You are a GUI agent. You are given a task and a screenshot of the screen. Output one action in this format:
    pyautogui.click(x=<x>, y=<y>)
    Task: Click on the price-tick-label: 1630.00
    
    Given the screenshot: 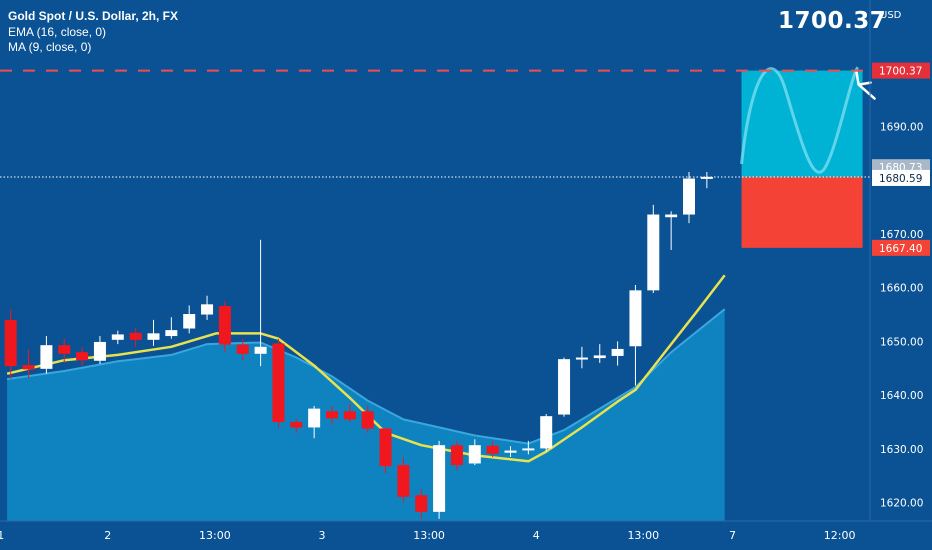 What is the action you would take?
    pyautogui.click(x=901, y=450)
    